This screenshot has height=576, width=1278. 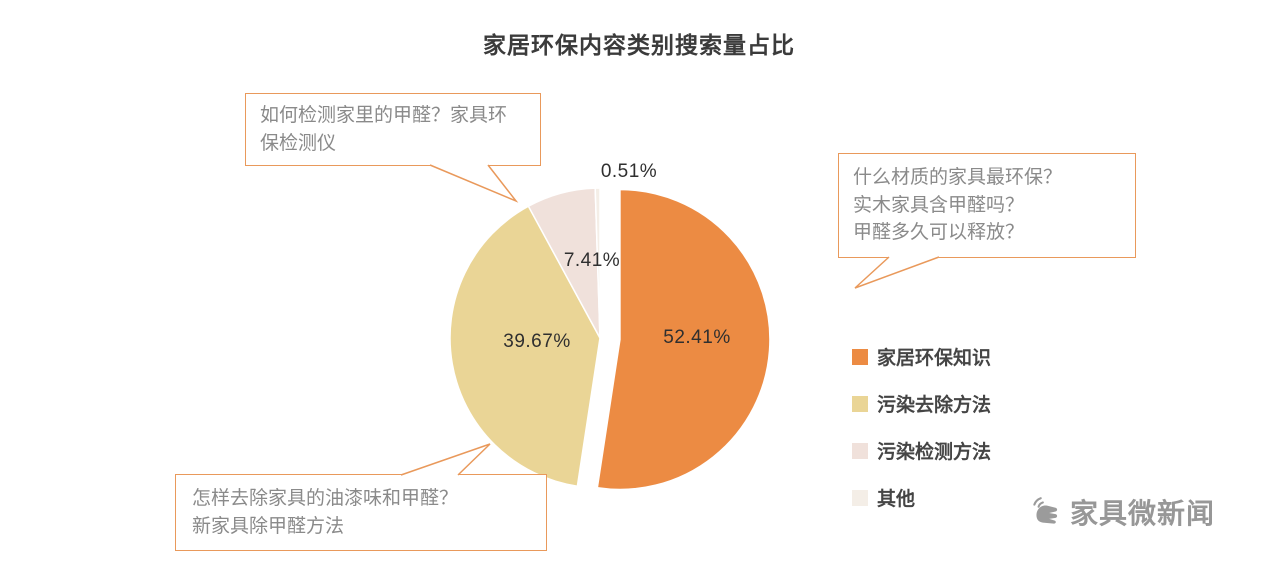 I want to click on legend-item-home-eco-knowledge: 家居环保知识, so click(x=921, y=356).